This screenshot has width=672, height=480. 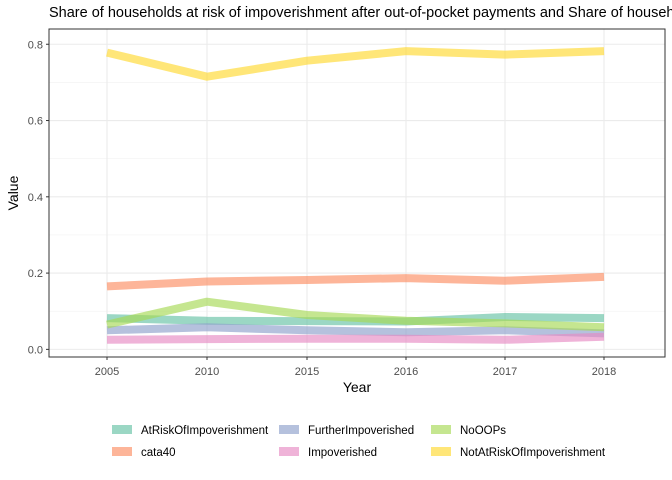 What do you see at coordinates (122, 451) in the screenshot?
I see `legend-key-cata40` at bounding box center [122, 451].